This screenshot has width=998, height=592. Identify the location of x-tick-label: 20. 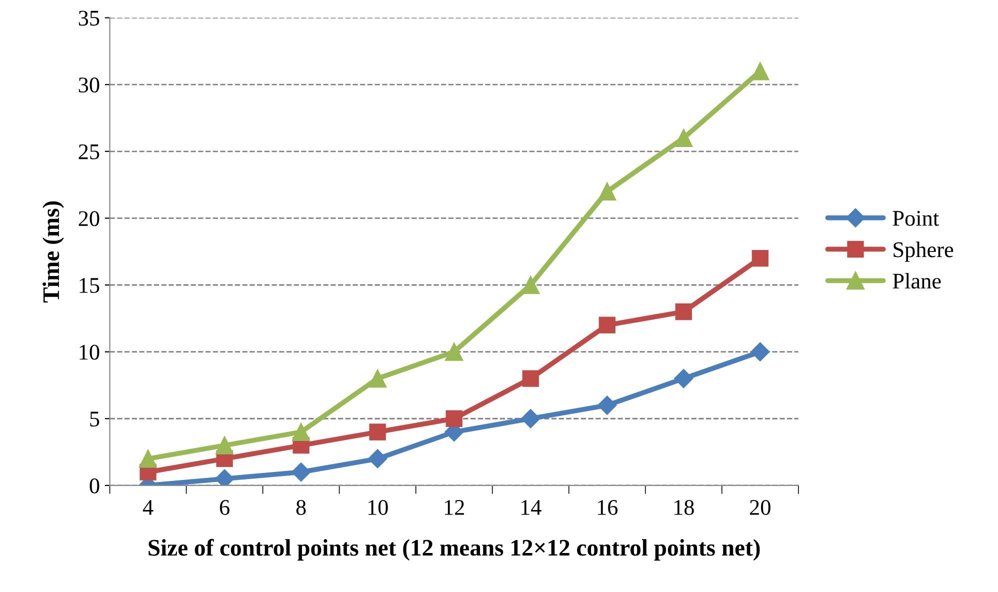
(760, 507).